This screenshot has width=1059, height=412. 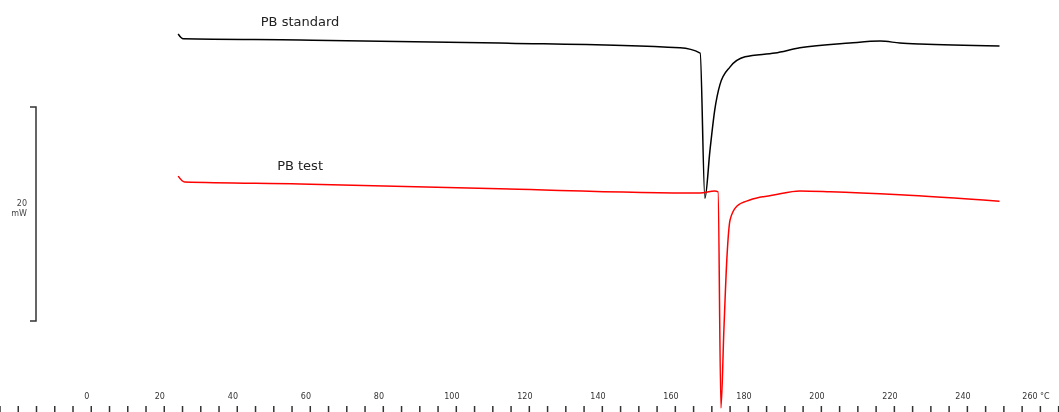 I want to click on x-tick-label: 260 °C, so click(x=1036, y=396).